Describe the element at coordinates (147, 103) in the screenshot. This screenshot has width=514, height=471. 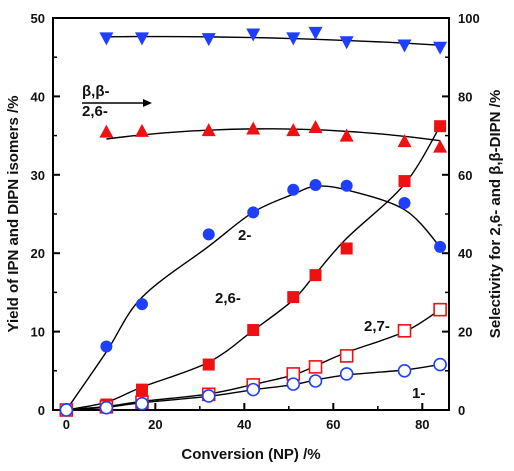
I see `annotation-arrow-head` at that location.